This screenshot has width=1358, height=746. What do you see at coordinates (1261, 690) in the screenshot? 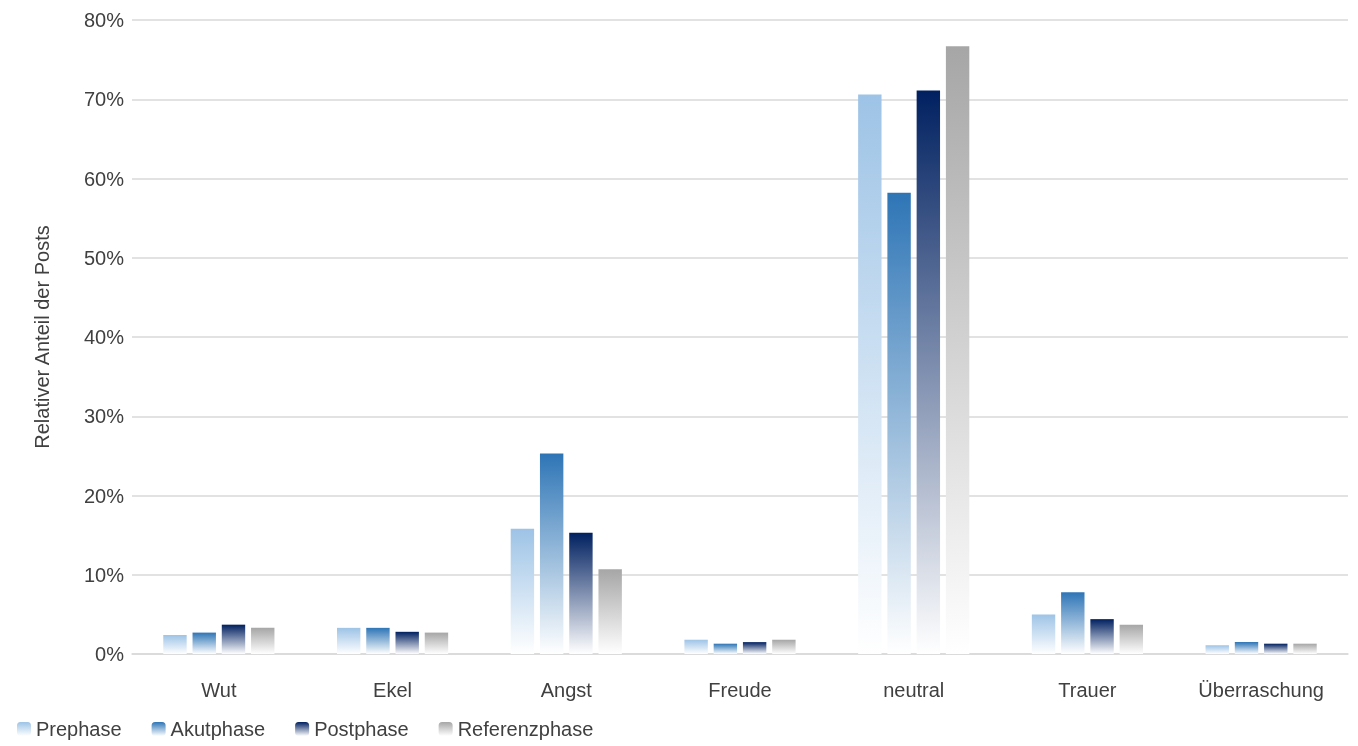
I see `x-tick-label: Überraschung` at bounding box center [1261, 690].